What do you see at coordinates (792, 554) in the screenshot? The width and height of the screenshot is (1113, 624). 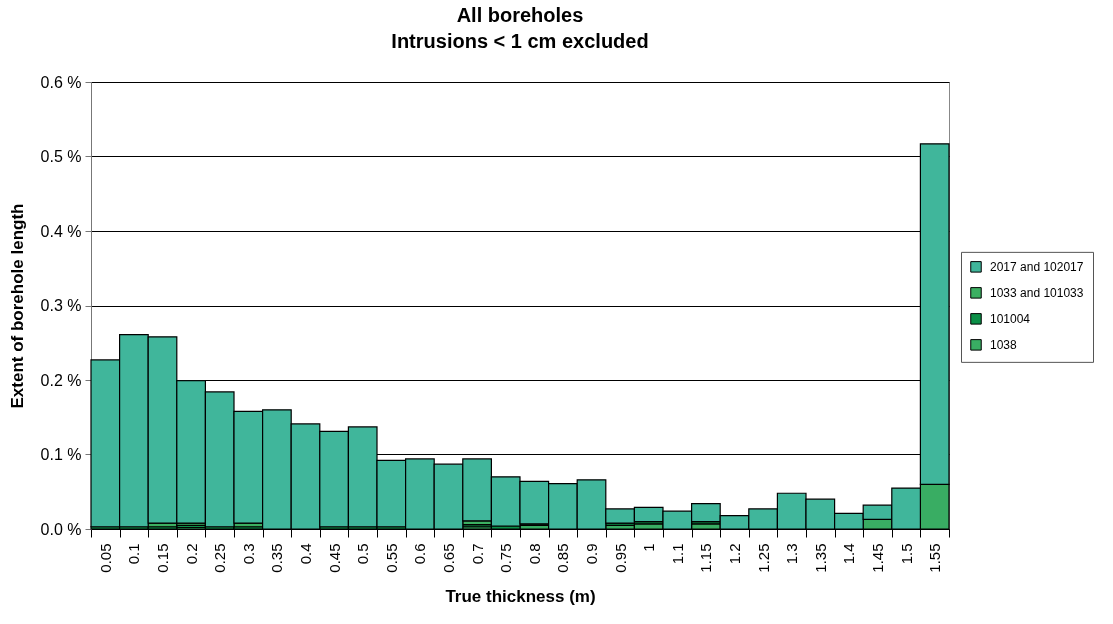 I see `x-tick-label: 1.3` at bounding box center [792, 554].